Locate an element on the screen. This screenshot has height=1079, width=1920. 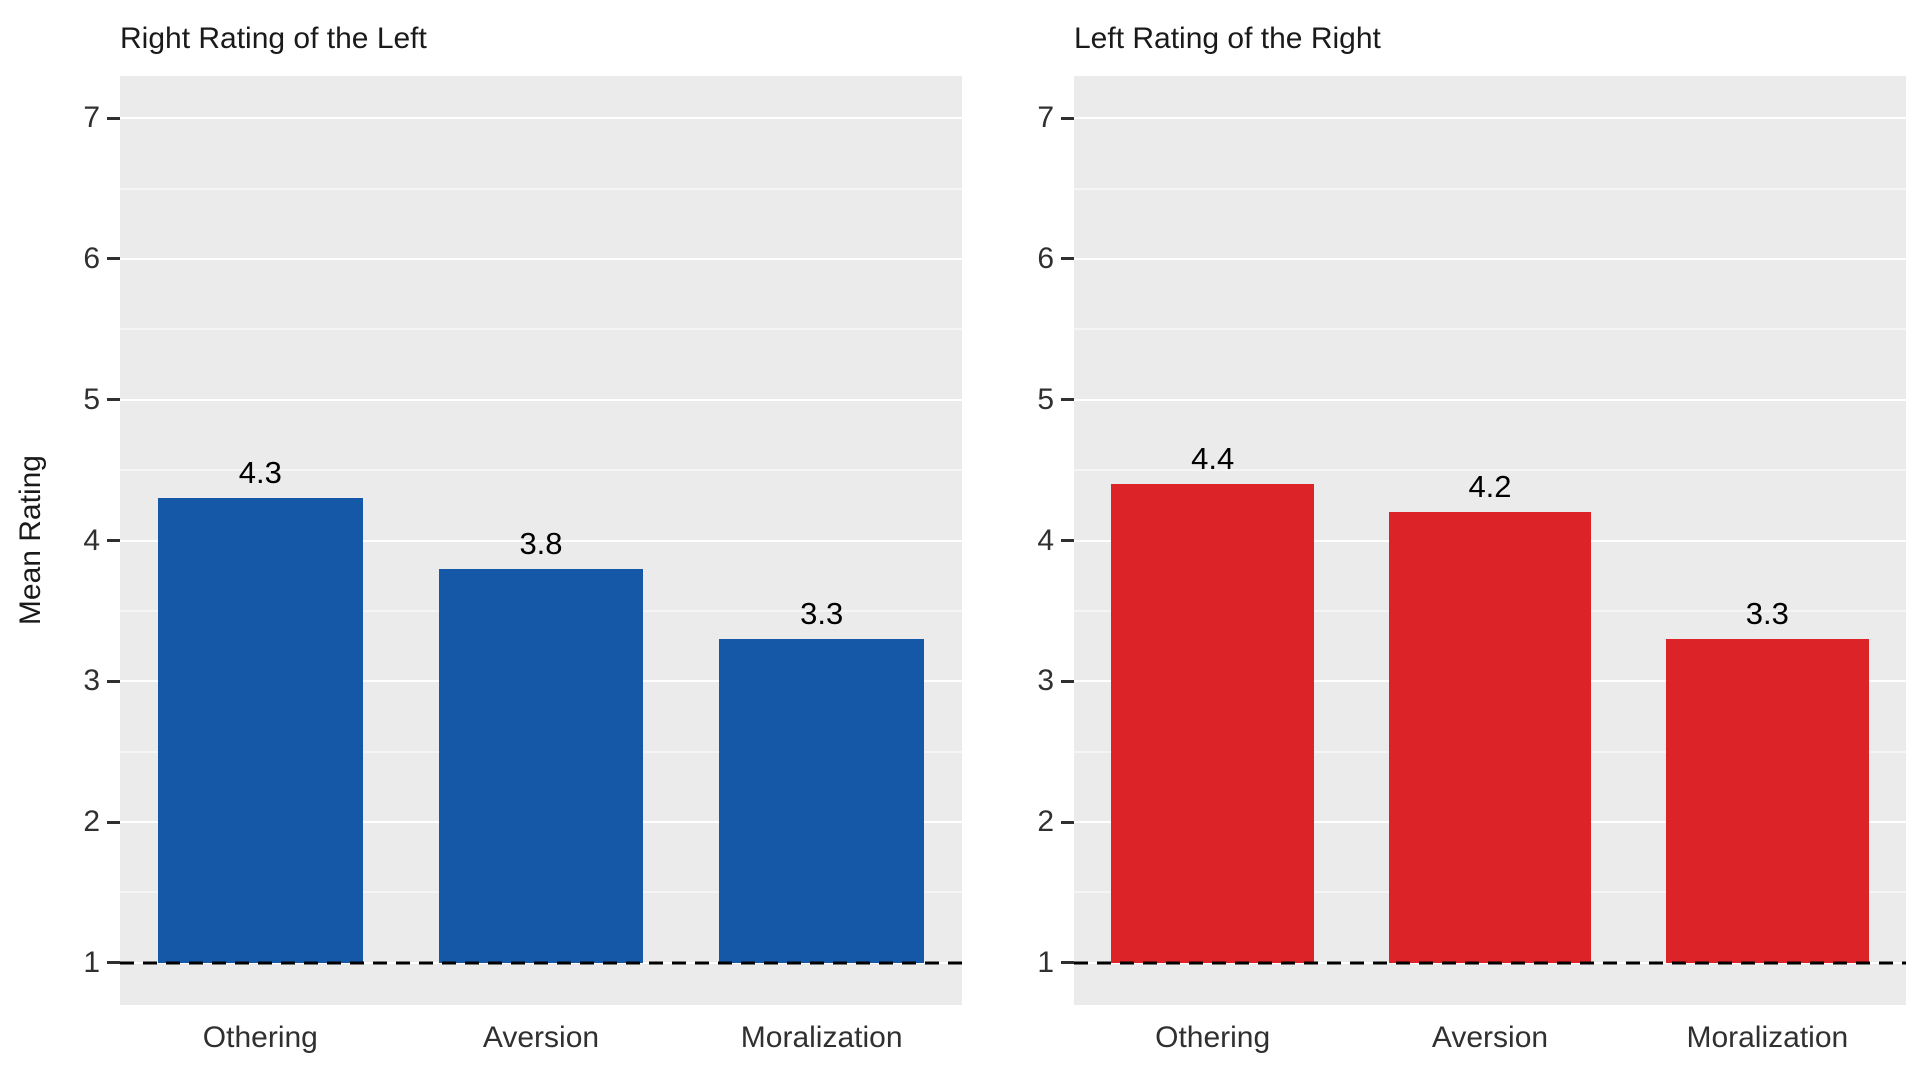
chart-title-left: Right Rating of the Left is located at coordinates (273, 38).